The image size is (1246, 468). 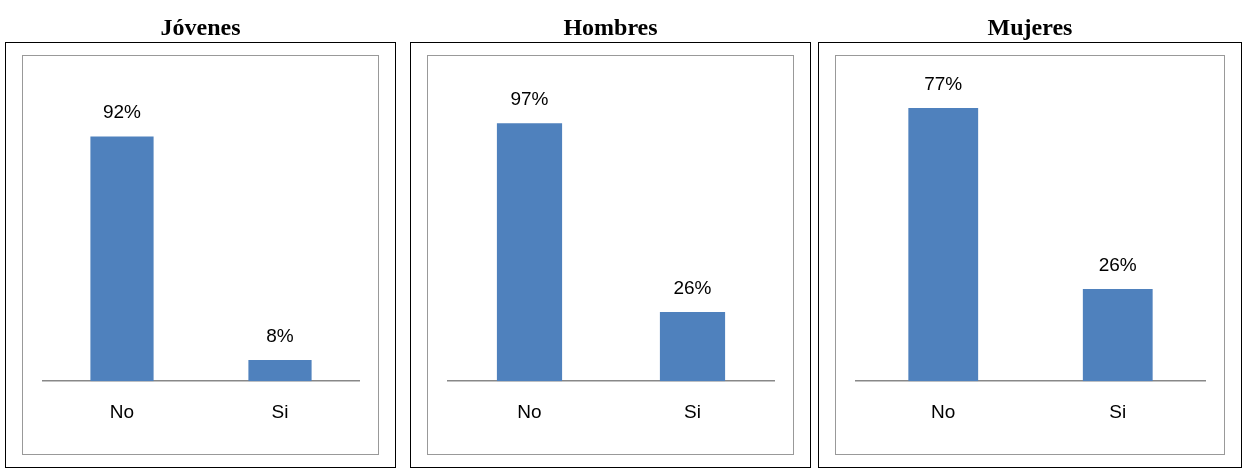 What do you see at coordinates (529, 98) in the screenshot?
I see `data-label: 97%` at bounding box center [529, 98].